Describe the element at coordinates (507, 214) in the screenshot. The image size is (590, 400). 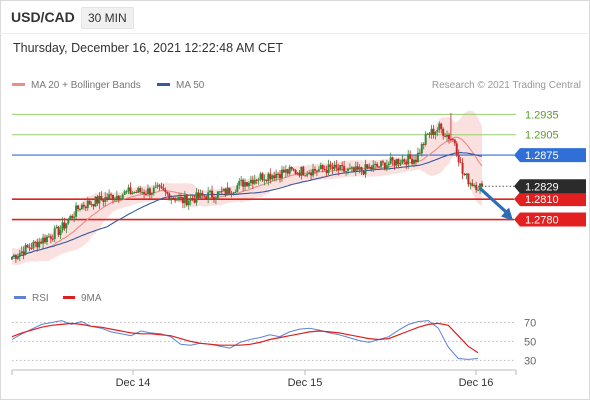
I see `forecast-arrow-head` at that location.